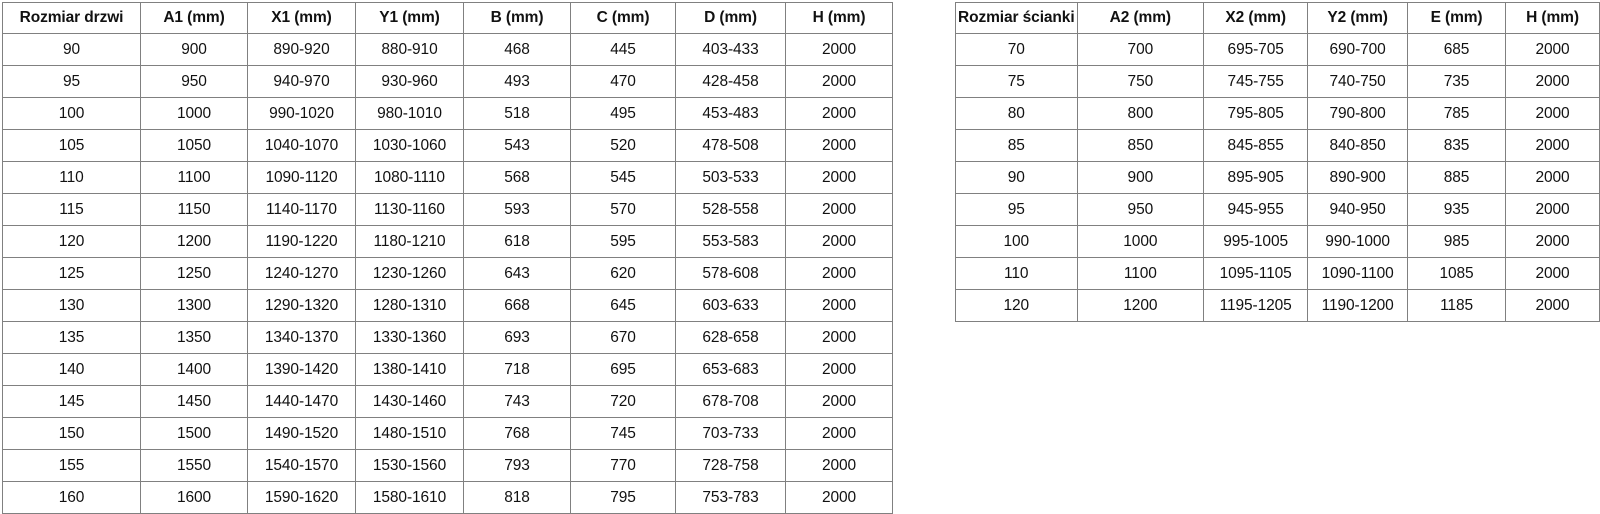  I want to click on table-cell: 403-433, so click(730, 49).